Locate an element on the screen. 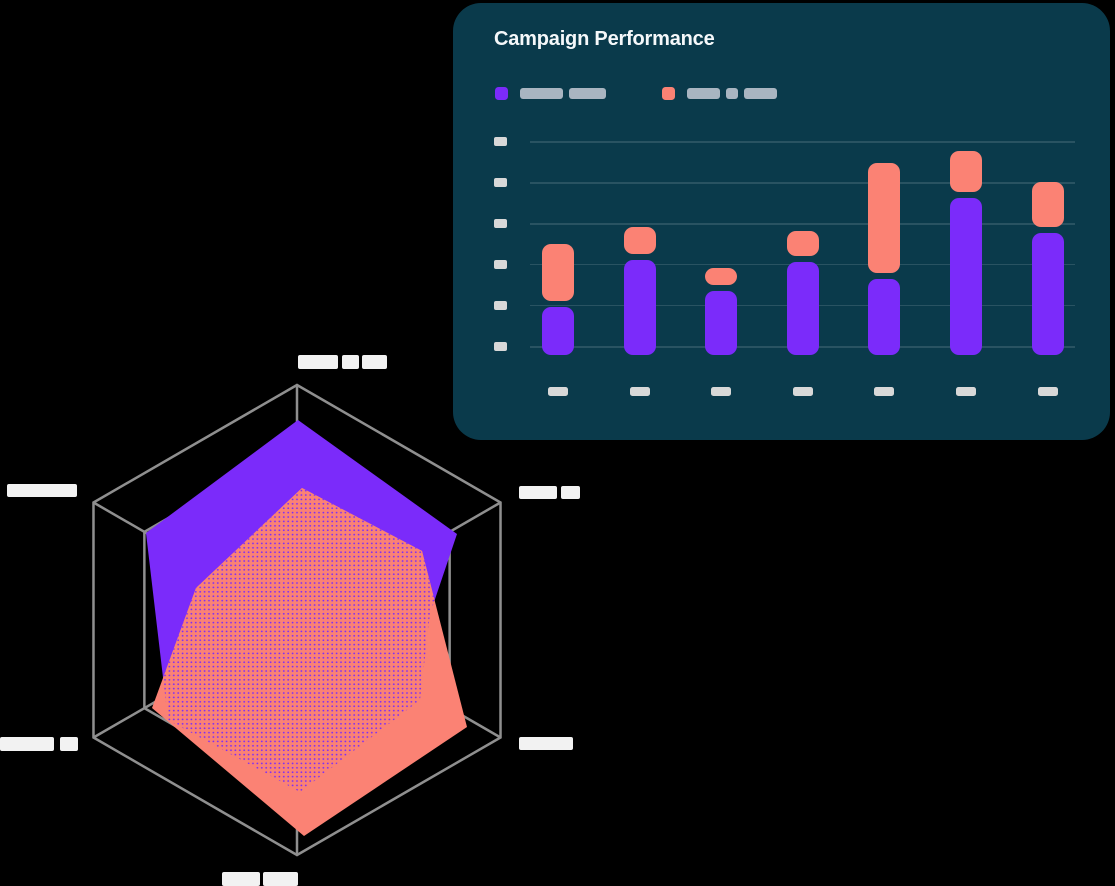 The height and width of the screenshot is (886, 1115). radar-axis-label-placeholder-left is located at coordinates (42, 490).